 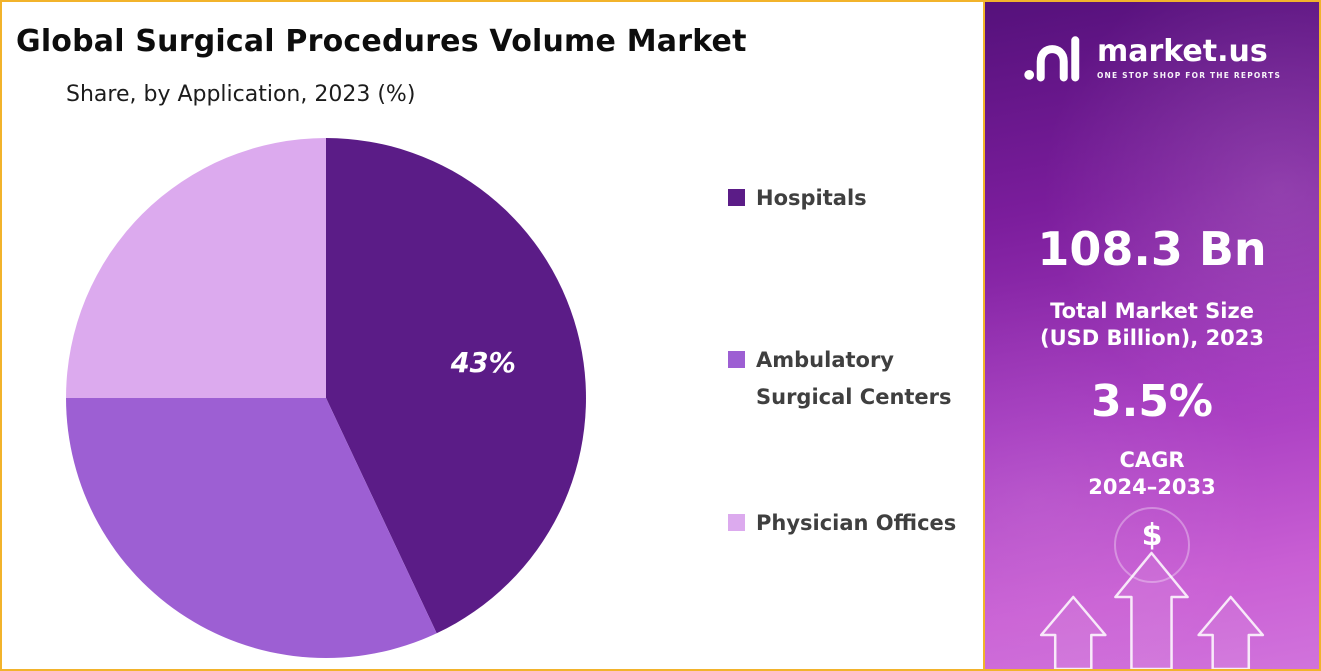 What do you see at coordinates (1152, 487) in the screenshot?
I see `cagr-label-line2: 2024–2033` at bounding box center [1152, 487].